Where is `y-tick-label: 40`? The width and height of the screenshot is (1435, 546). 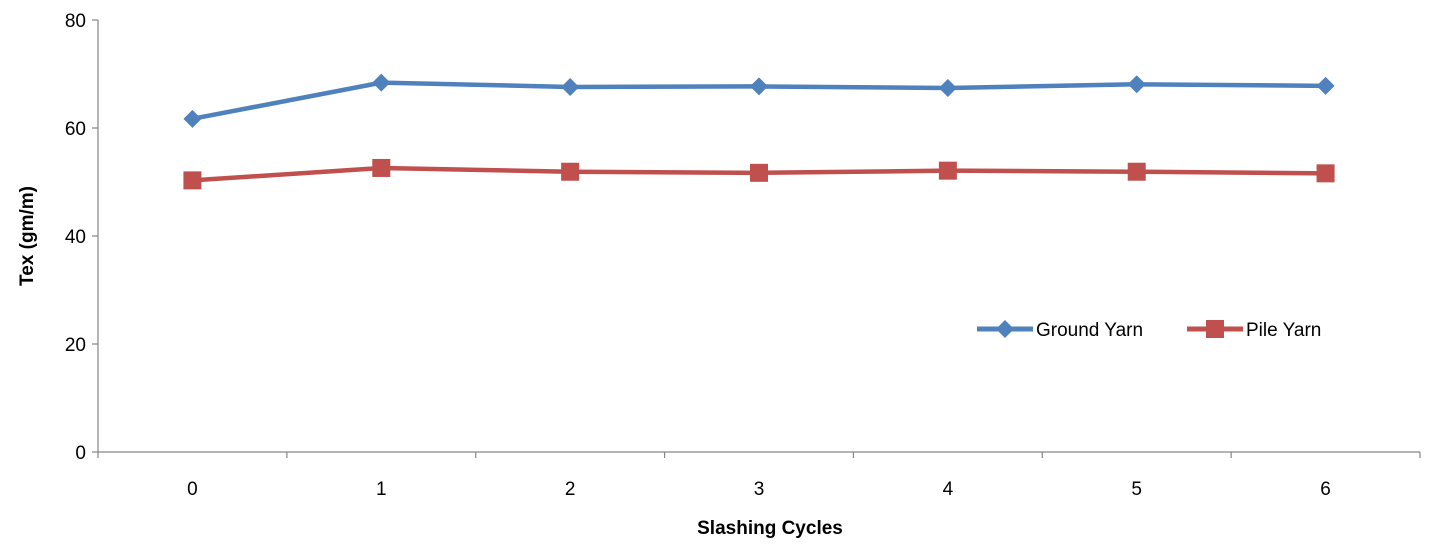 y-tick-label: 40 is located at coordinates (75, 237).